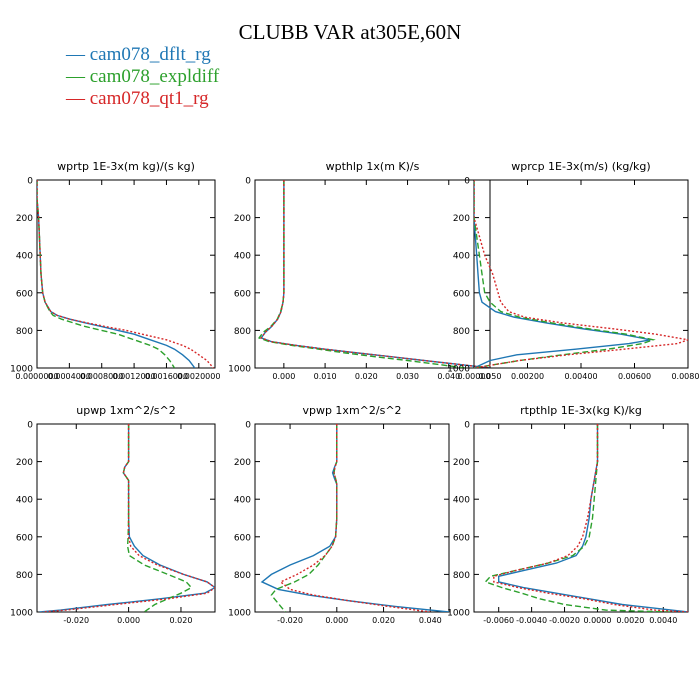 This screenshot has width=700, height=700. I want to click on legend-item-dflt: — cam078_dflt_rg, so click(138, 54).